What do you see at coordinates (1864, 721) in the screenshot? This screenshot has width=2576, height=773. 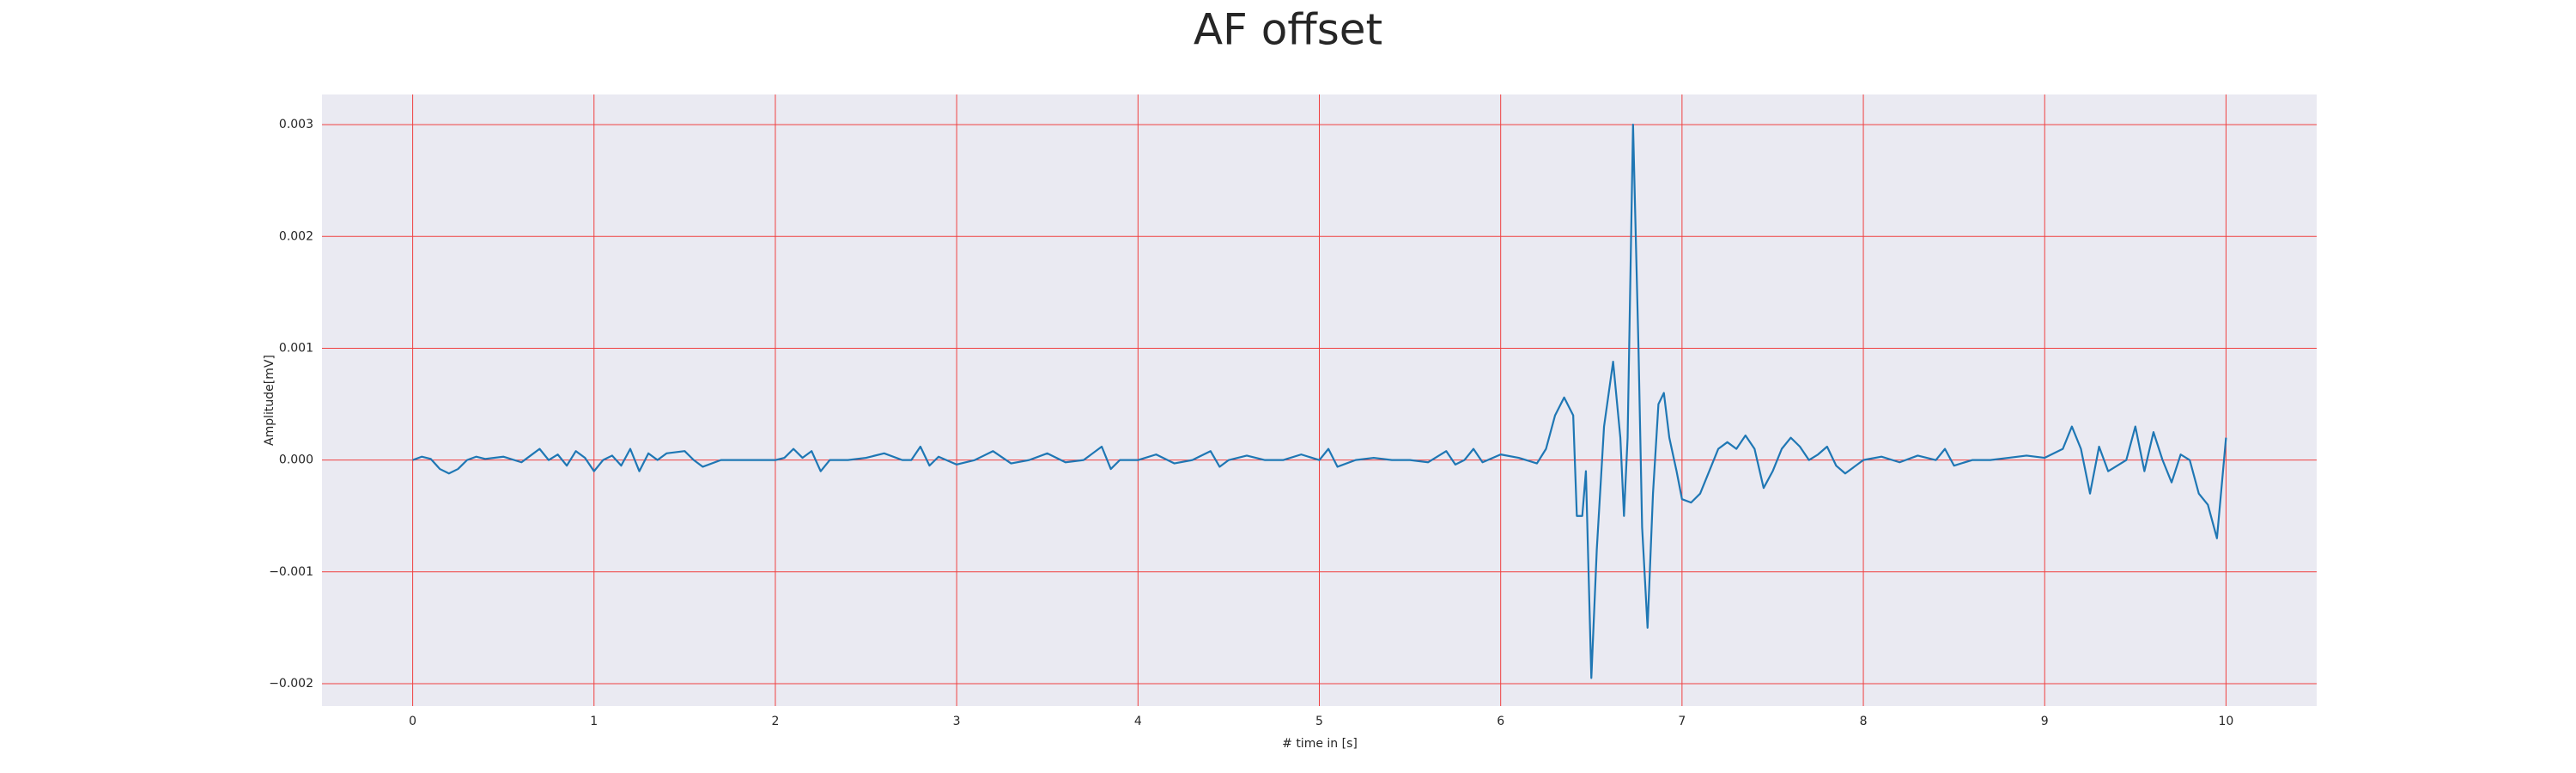 I see `x-tick-label: 8` at bounding box center [1864, 721].